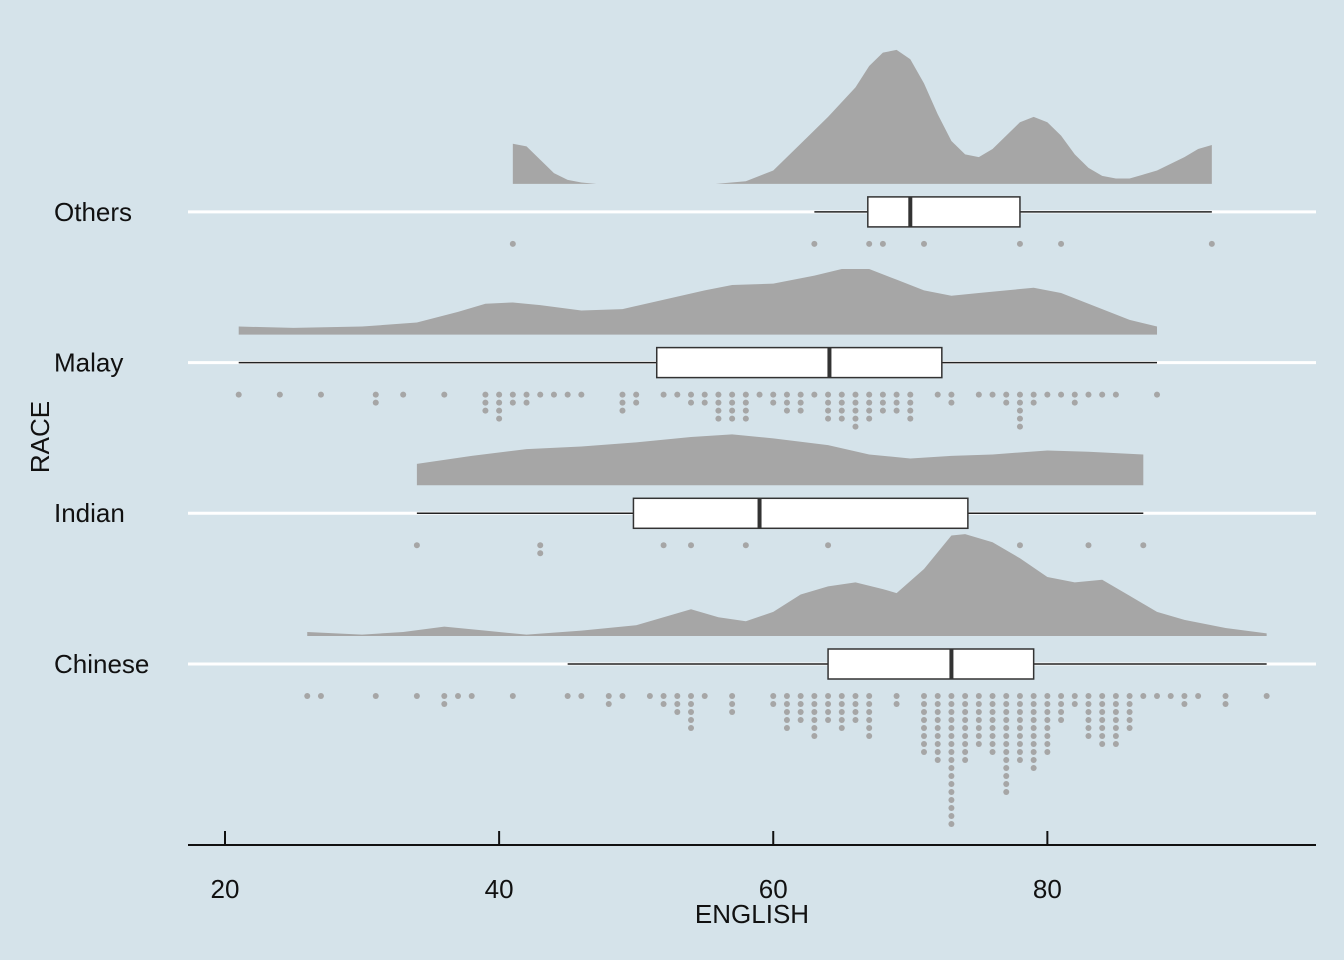  What do you see at coordinates (93, 212) in the screenshot?
I see `y-tick-label: Others` at bounding box center [93, 212].